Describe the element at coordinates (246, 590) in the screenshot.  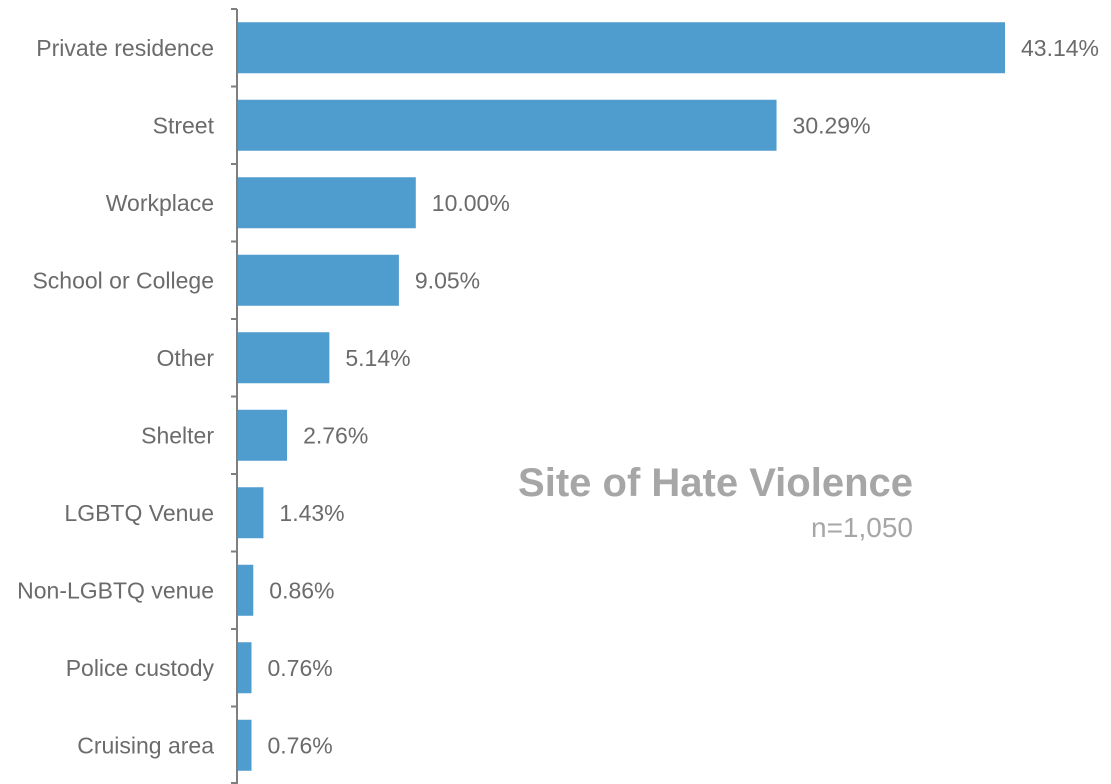
I see `bar-non-lgbtq-venue` at that location.